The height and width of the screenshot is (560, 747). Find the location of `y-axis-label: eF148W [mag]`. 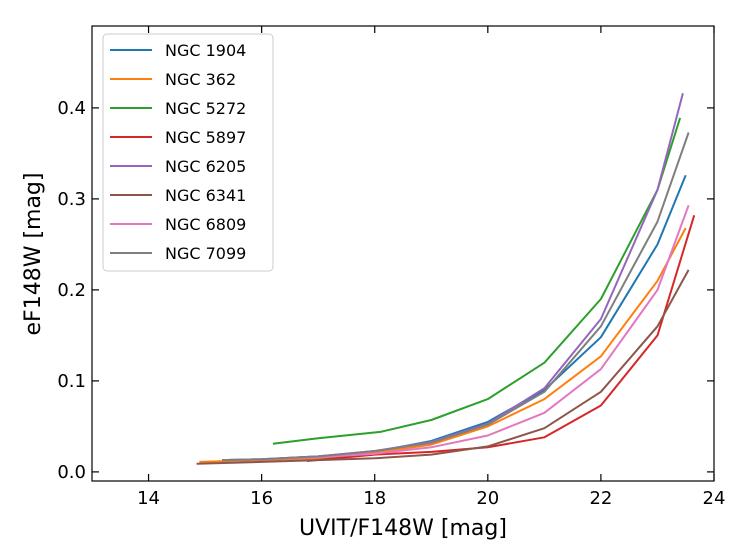

y-axis-label: eF148W [mag] is located at coordinates (33, 254).